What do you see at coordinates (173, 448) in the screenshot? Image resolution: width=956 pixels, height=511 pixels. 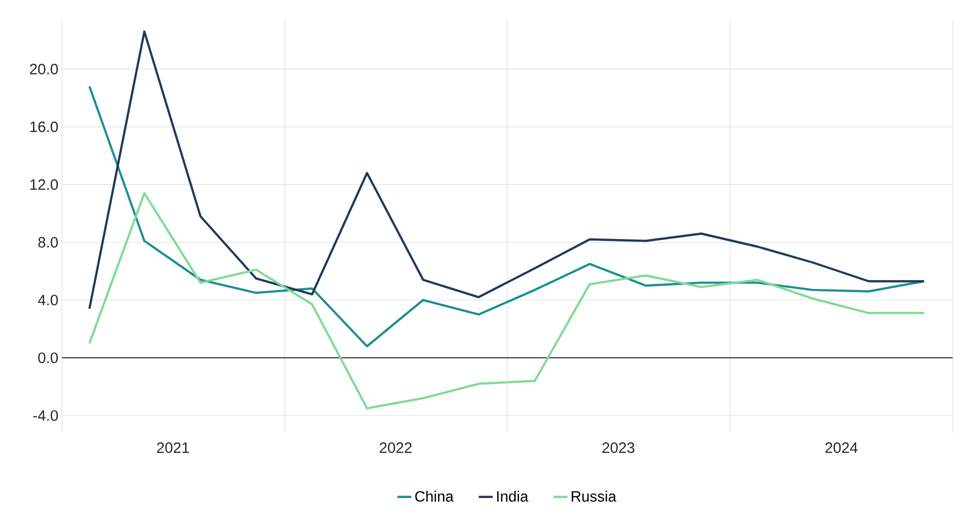 I see `x-tick-label: 2021` at bounding box center [173, 448].